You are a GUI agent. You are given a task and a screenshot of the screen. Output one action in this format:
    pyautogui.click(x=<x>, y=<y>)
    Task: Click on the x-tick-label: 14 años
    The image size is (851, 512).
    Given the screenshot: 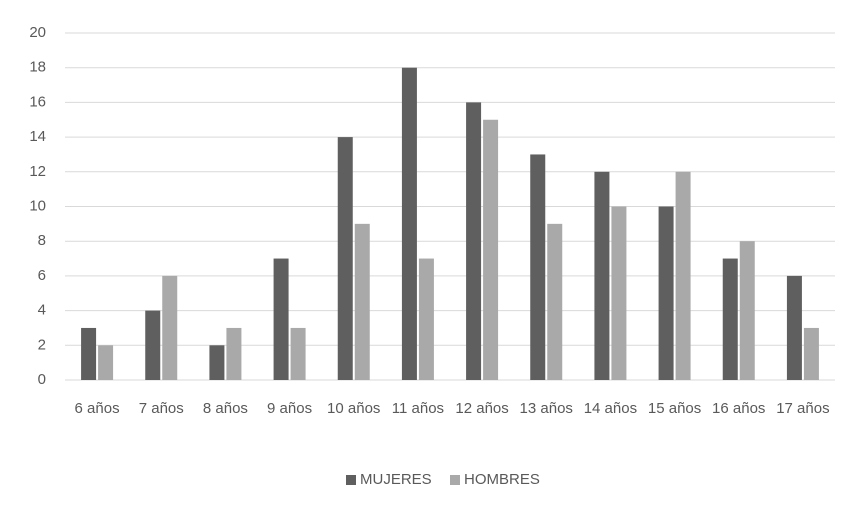 What is the action you would take?
    pyautogui.click(x=610, y=408)
    